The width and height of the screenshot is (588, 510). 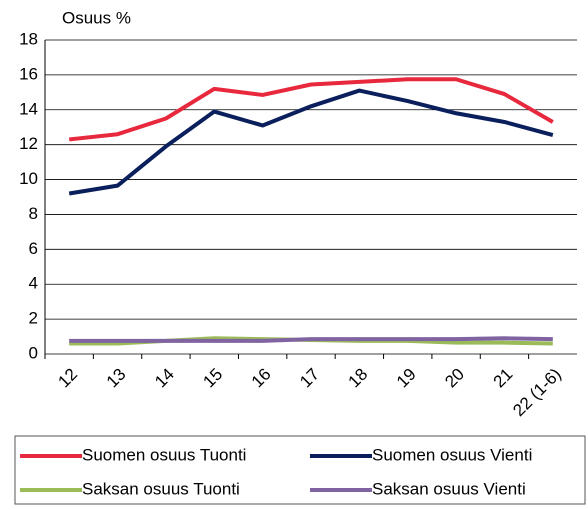 I want to click on x-tick-label: 15, so click(x=212, y=378).